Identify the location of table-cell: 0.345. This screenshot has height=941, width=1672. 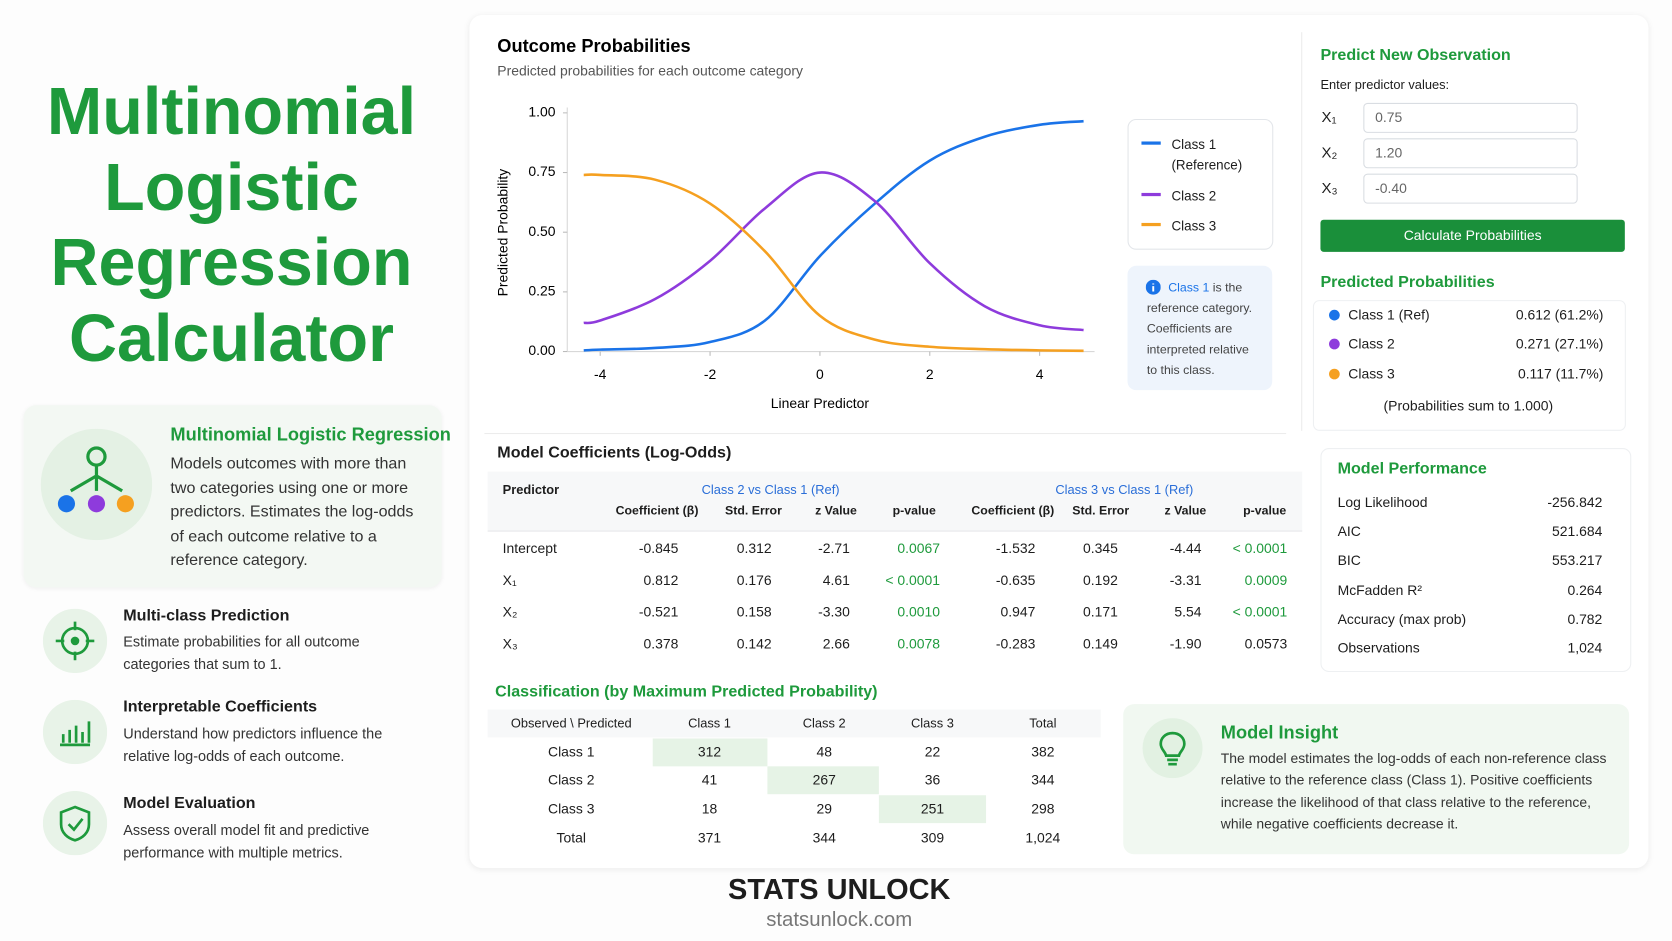
(1100, 548).